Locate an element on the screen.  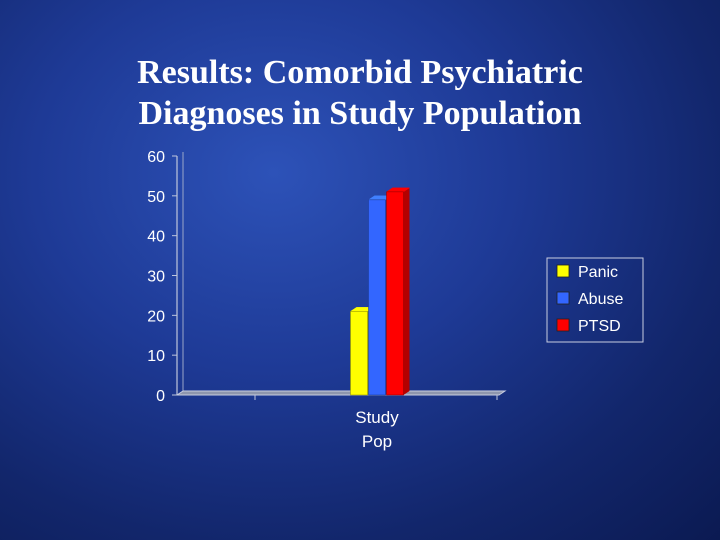
bar-abuse is located at coordinates (377, 297).